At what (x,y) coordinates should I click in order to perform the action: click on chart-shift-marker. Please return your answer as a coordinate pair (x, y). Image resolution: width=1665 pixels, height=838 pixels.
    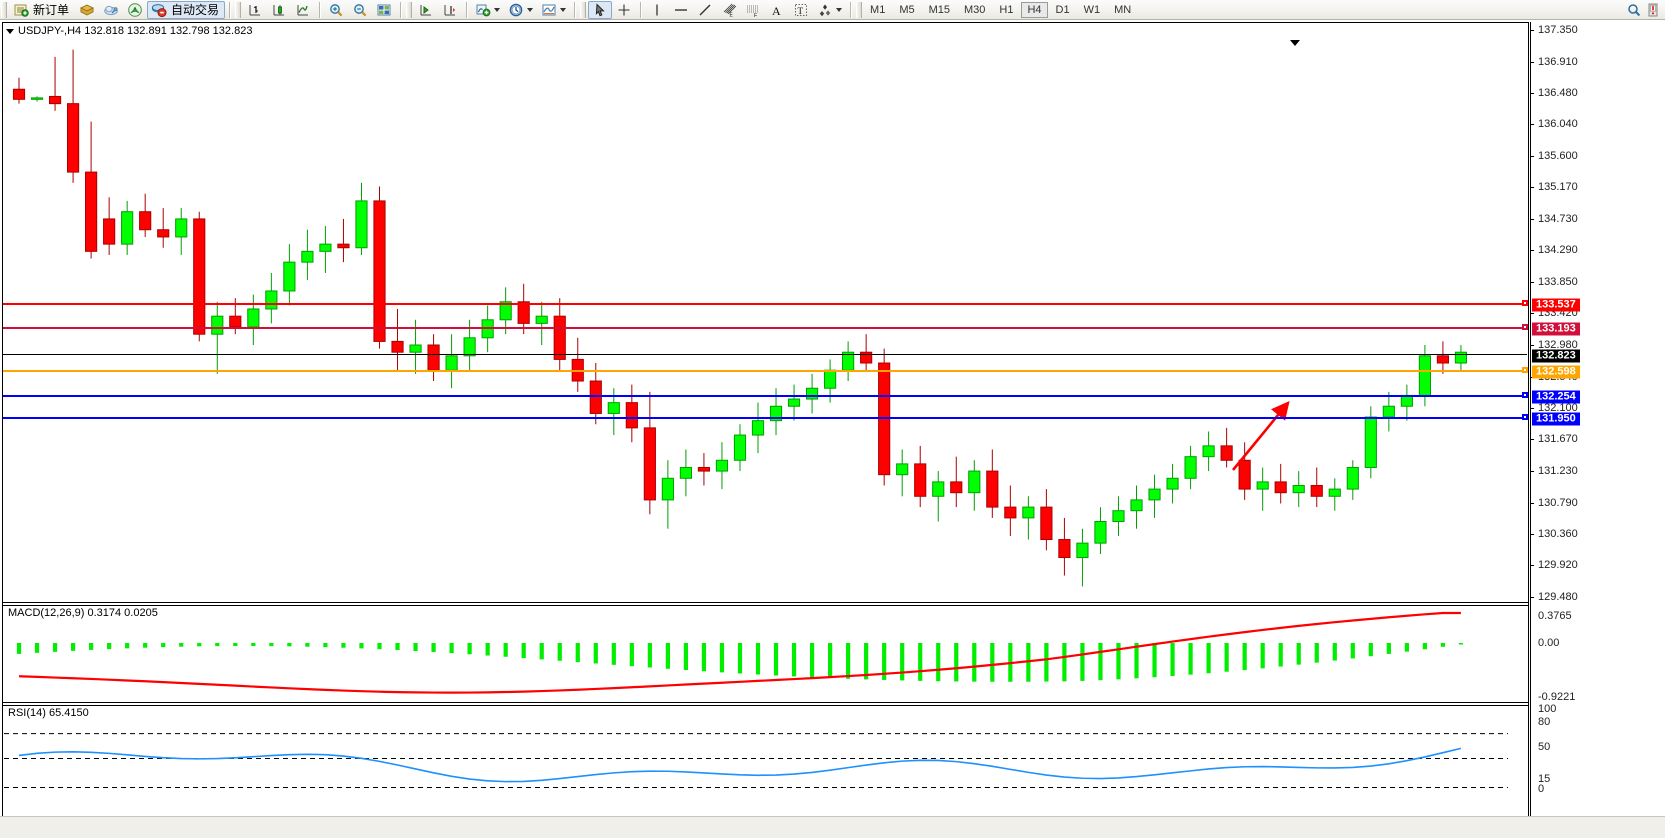
    Looking at the image, I should click on (1295, 43).